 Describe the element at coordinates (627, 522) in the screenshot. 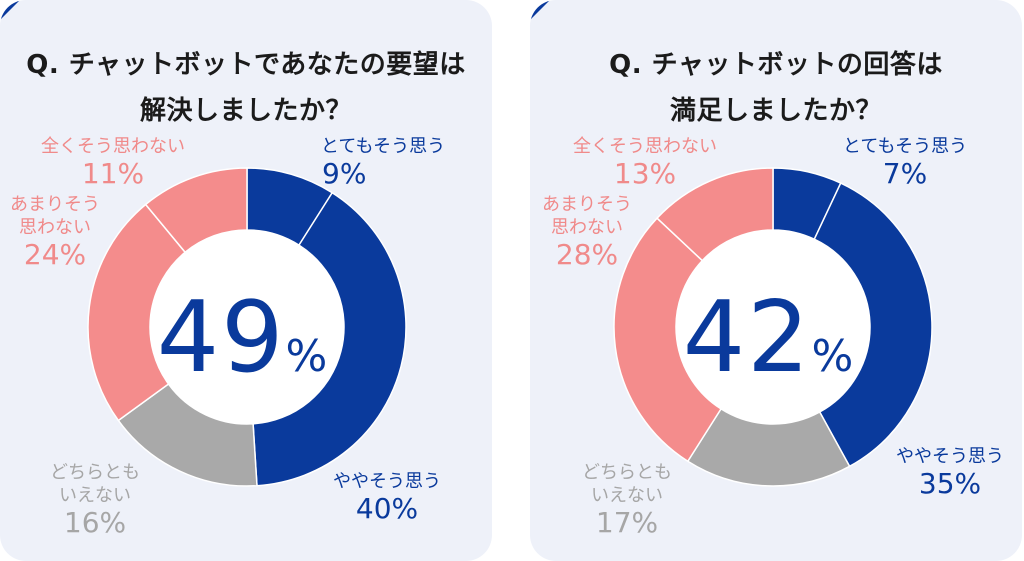

I see `slice-percent: 17%` at that location.